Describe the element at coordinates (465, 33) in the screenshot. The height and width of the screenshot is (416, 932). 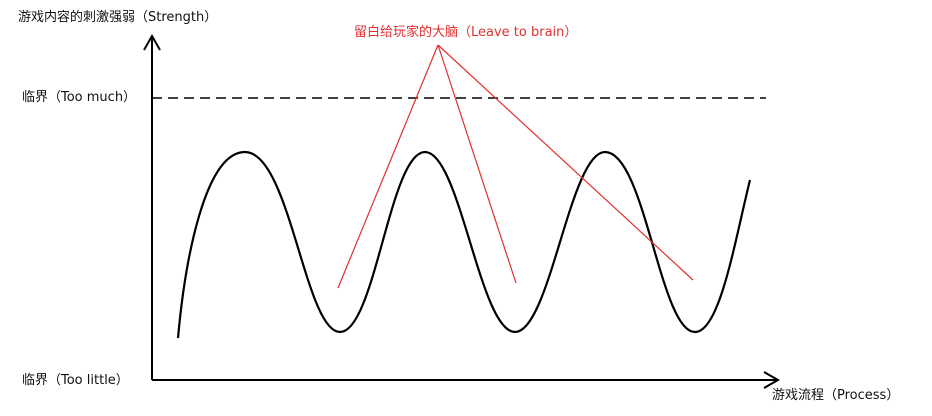
I see `annotation-label: 留白给玩家的大脑（Leave to brain）` at that location.